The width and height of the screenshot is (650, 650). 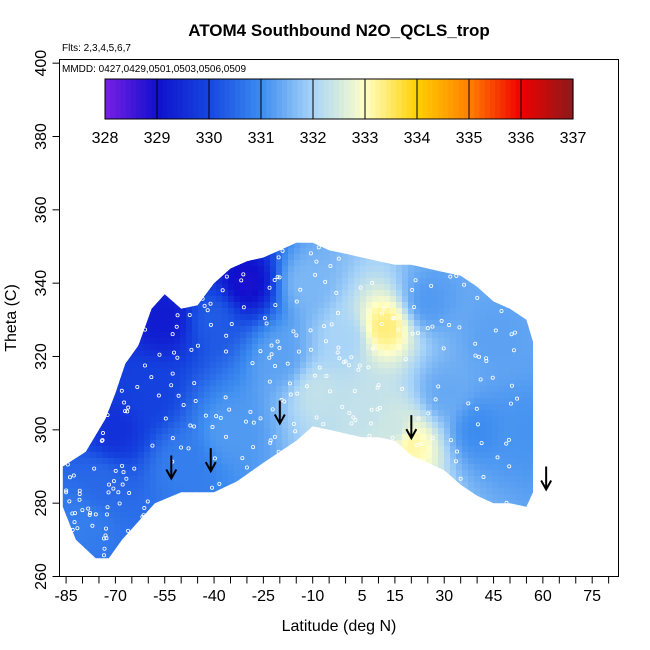 I want to click on sample-point, so click(x=95, y=514).